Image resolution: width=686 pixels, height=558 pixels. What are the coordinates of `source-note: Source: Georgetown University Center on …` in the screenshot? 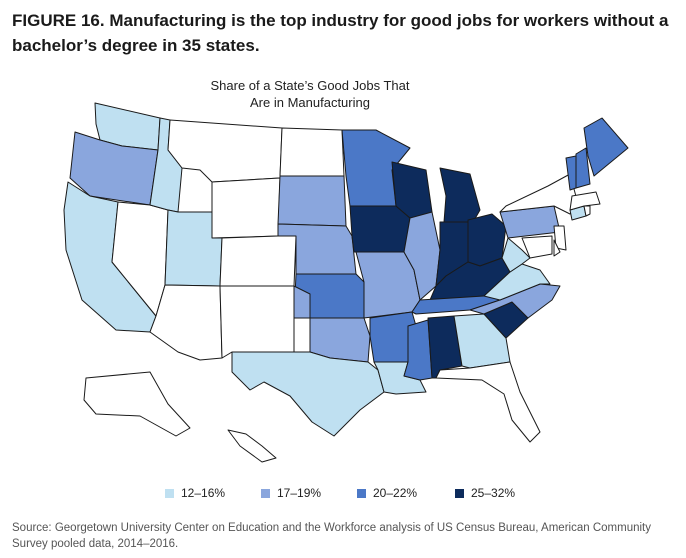 It's located at (331, 536).